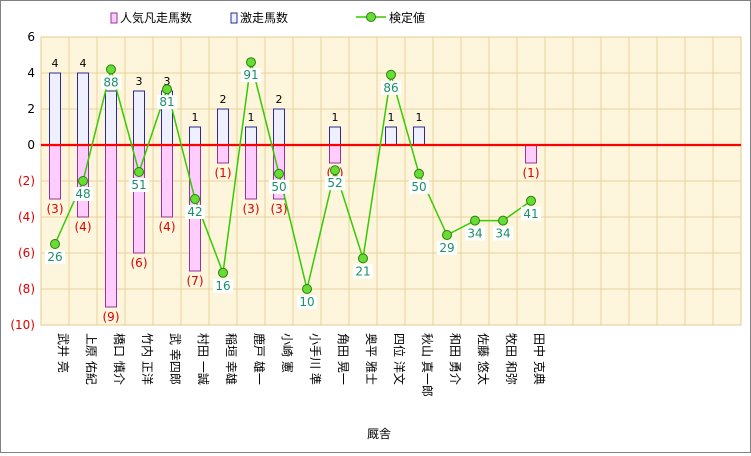 Image resolution: width=751 pixels, height=456 pixels. What do you see at coordinates (138, 185) in the screenshot?
I see `kentei-value-label: 51` at bounding box center [138, 185].